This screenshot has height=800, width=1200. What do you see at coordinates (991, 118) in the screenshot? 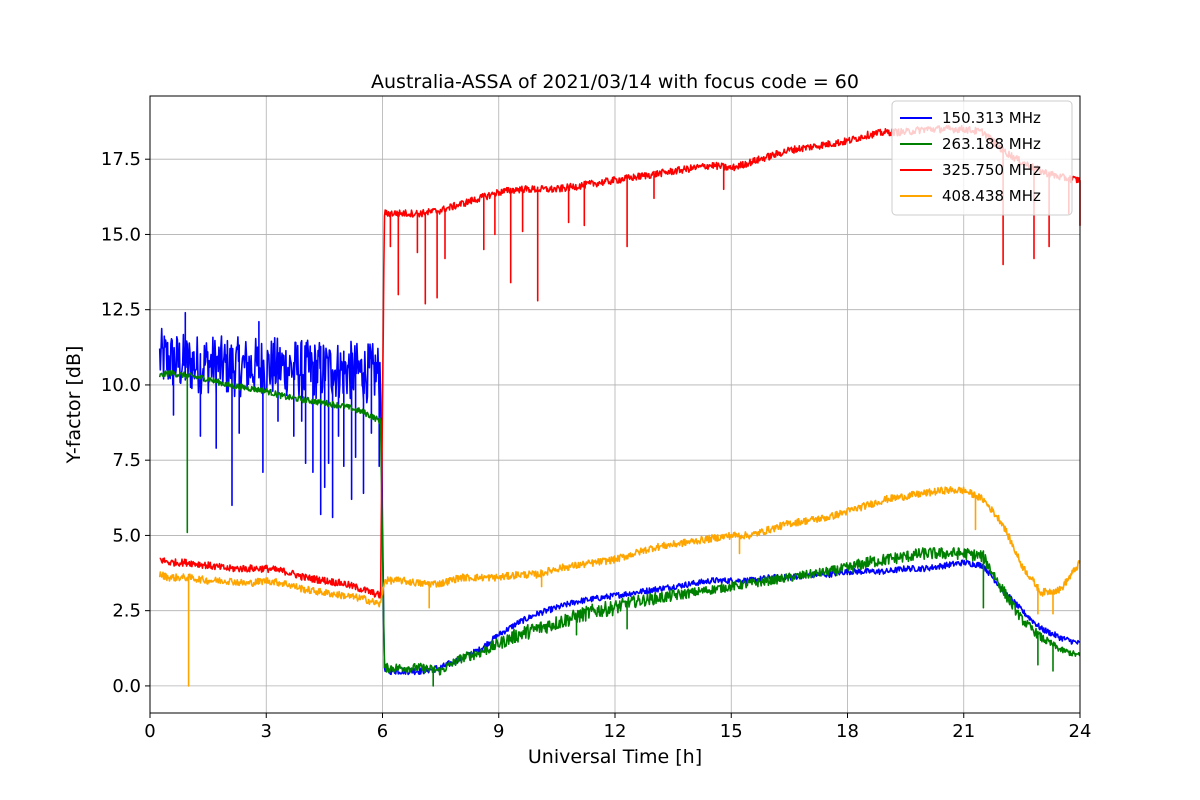
I see `legend-label: 150.313 MHz` at bounding box center [991, 118].